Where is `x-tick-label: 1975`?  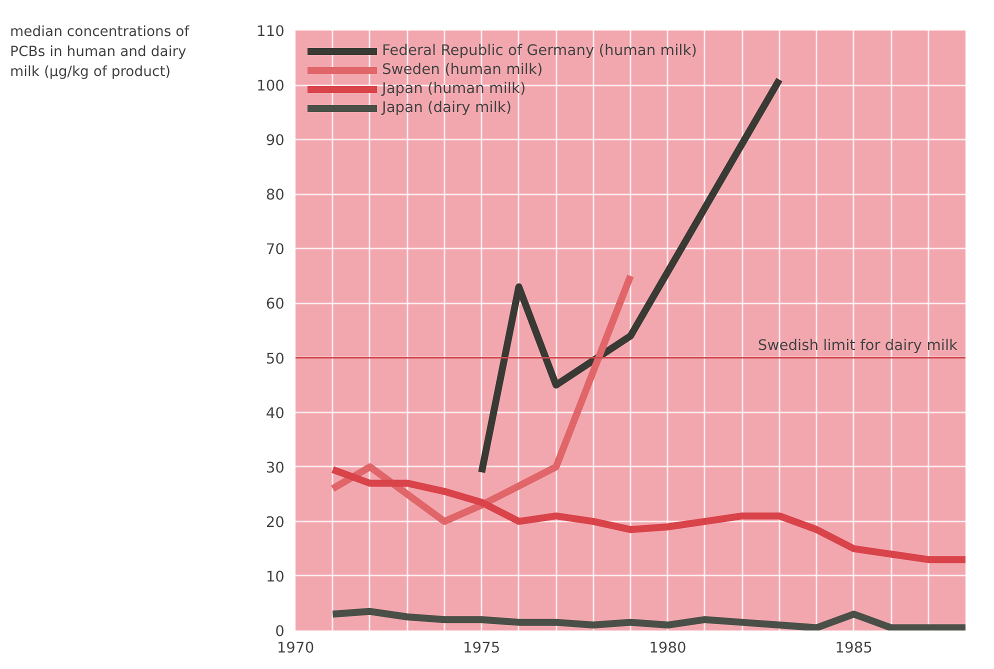 x-tick-label: 1975 is located at coordinates (481, 648).